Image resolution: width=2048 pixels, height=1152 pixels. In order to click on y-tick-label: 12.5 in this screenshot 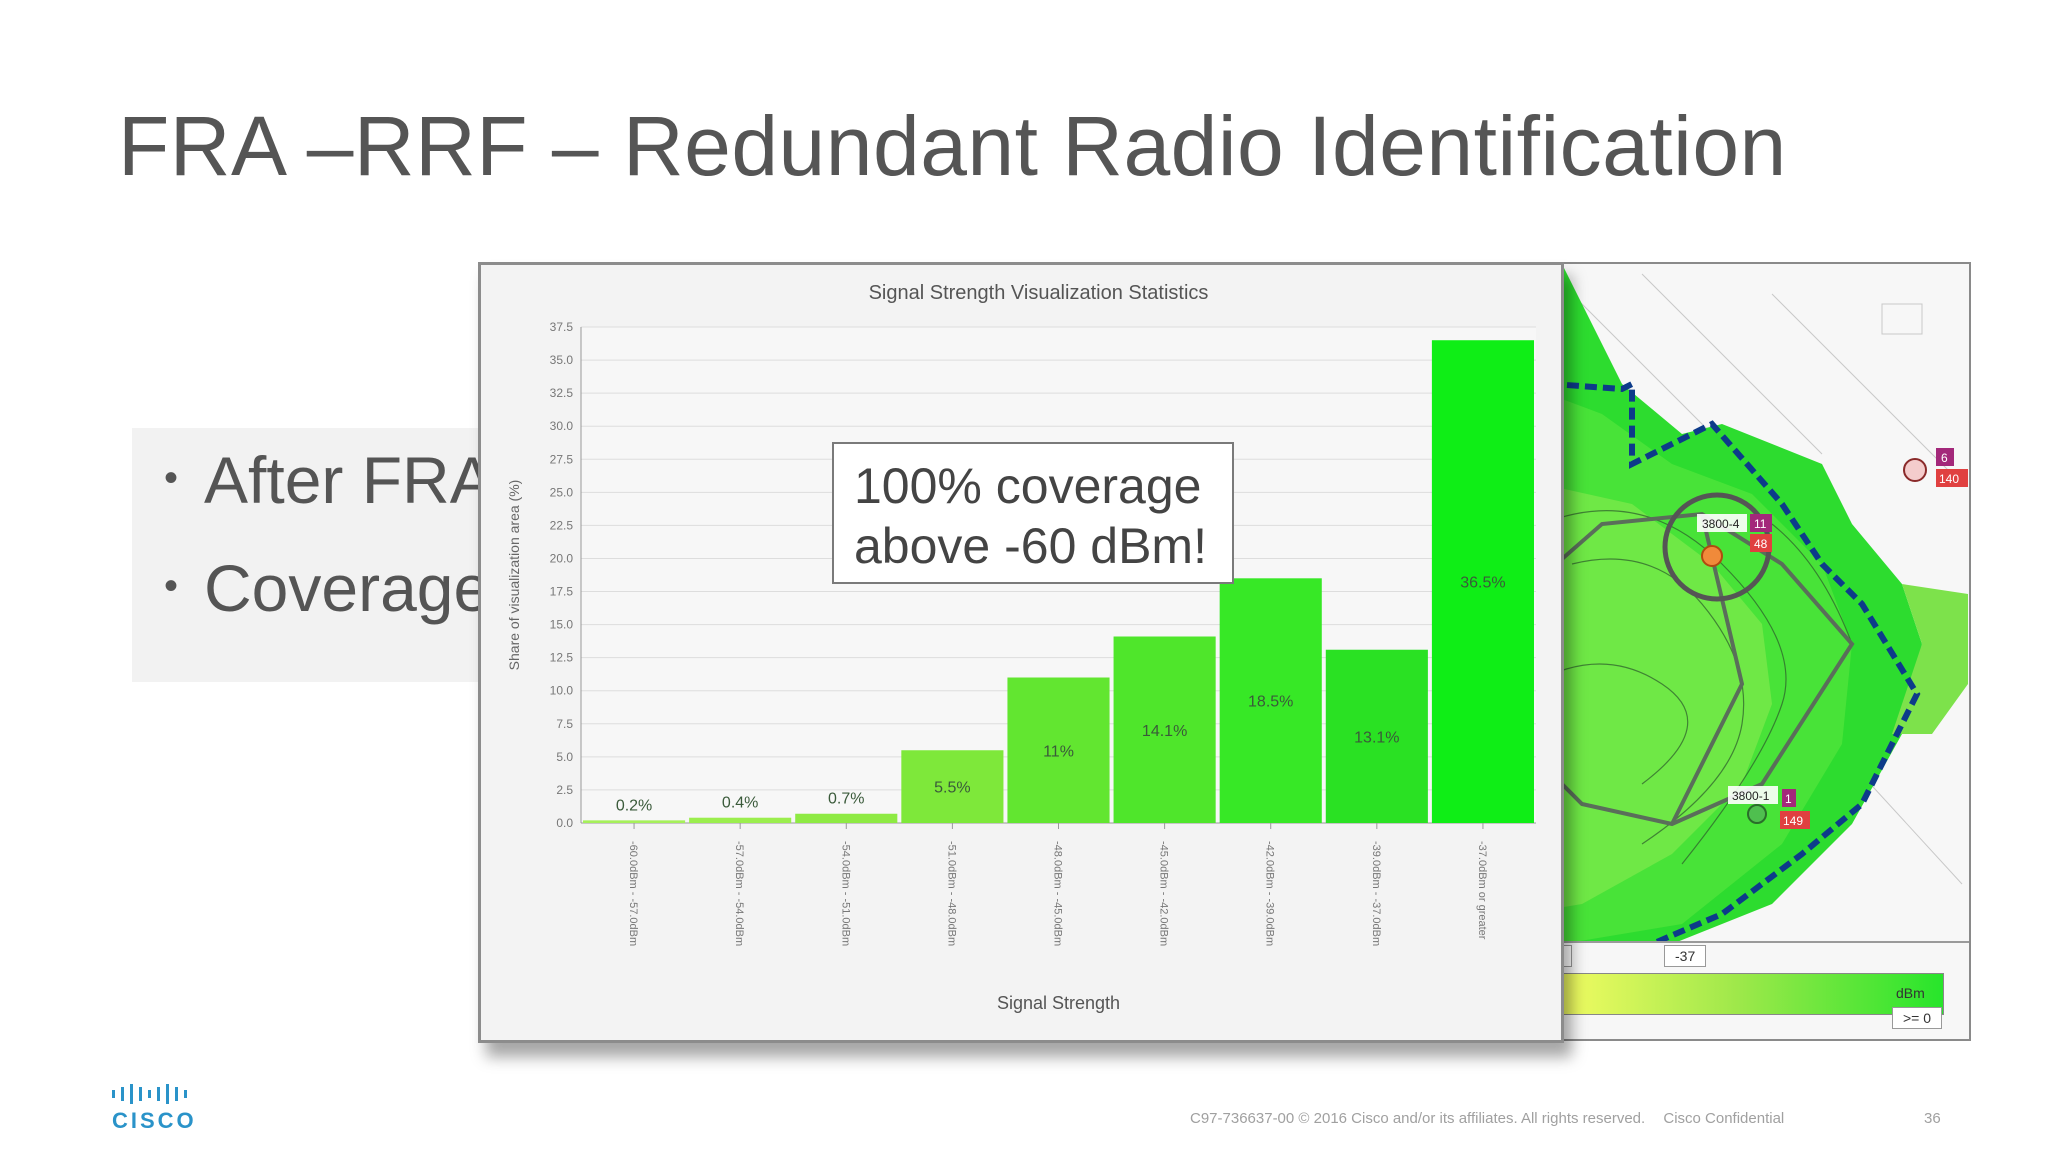, I will do `click(562, 658)`.